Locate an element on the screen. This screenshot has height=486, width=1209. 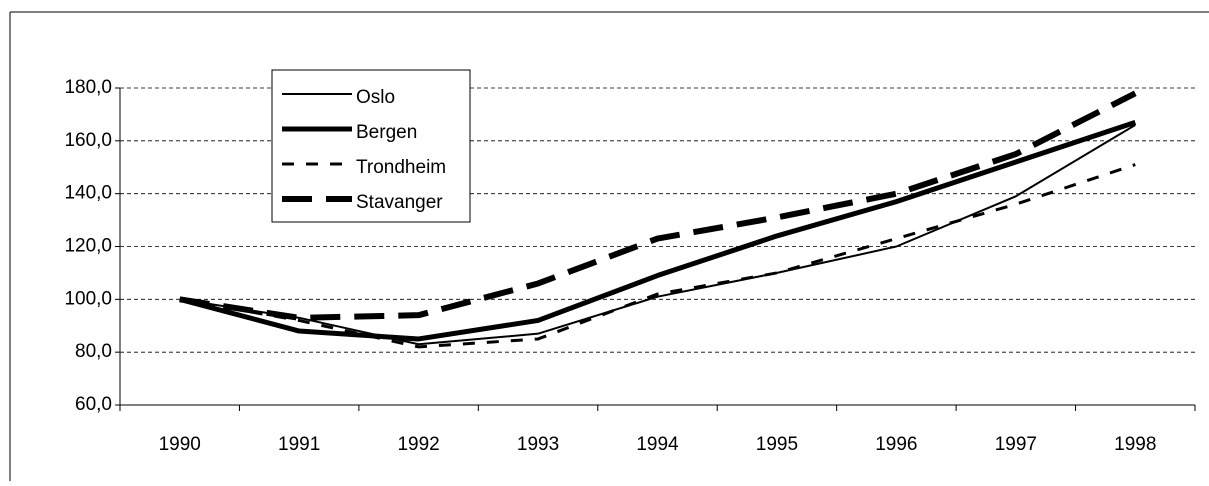
y-tick-label: 60,0 is located at coordinates (93, 404).